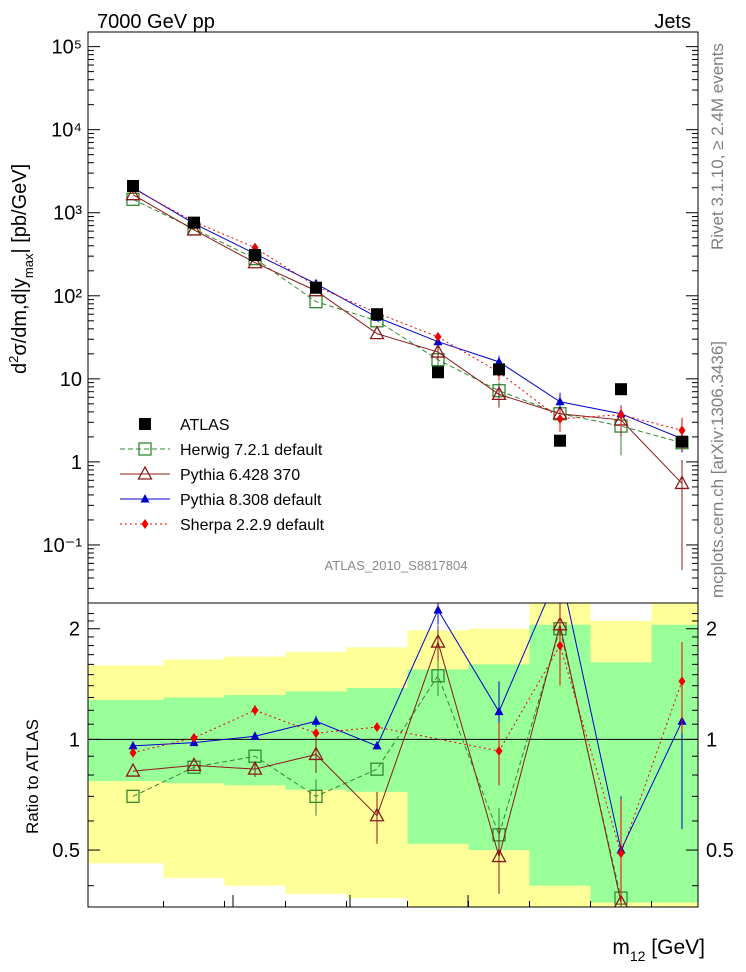 The width and height of the screenshot is (746, 972). I want to click on ratio-y-axis-label: Ratio to ATLAS, so click(32, 776).